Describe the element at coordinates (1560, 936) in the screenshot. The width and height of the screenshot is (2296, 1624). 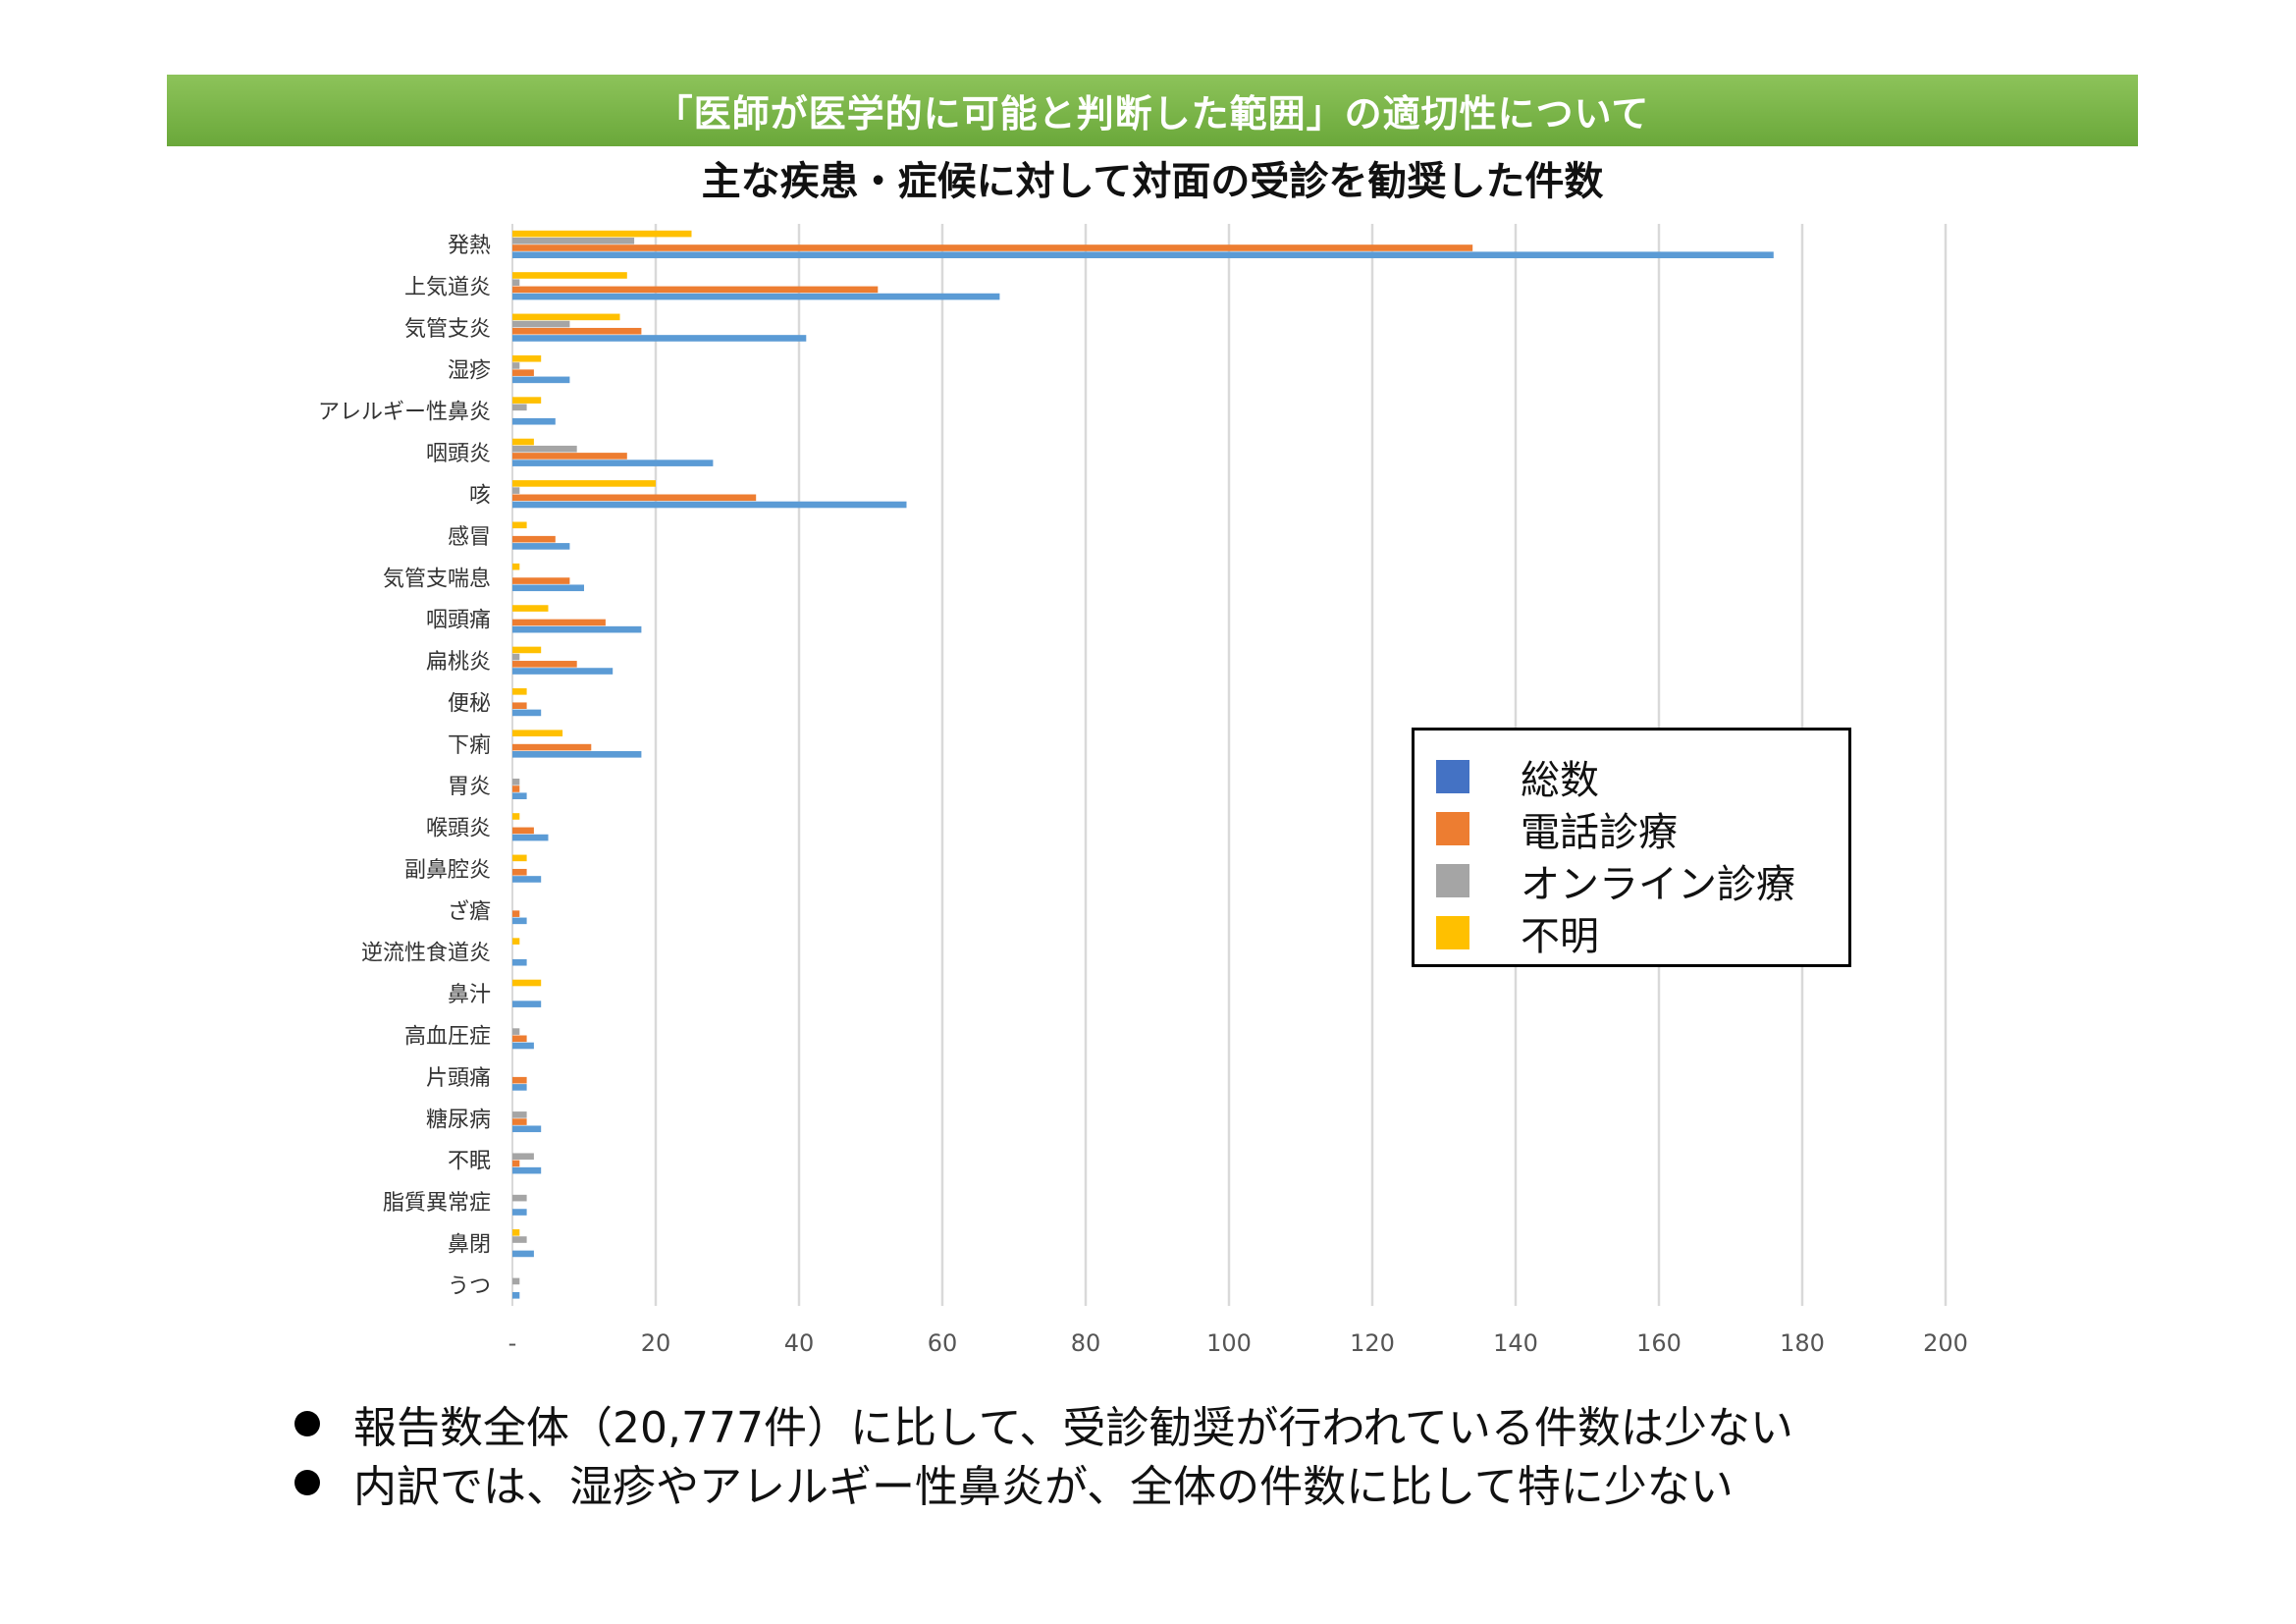
I see `legend-label-unknown: 不明` at that location.